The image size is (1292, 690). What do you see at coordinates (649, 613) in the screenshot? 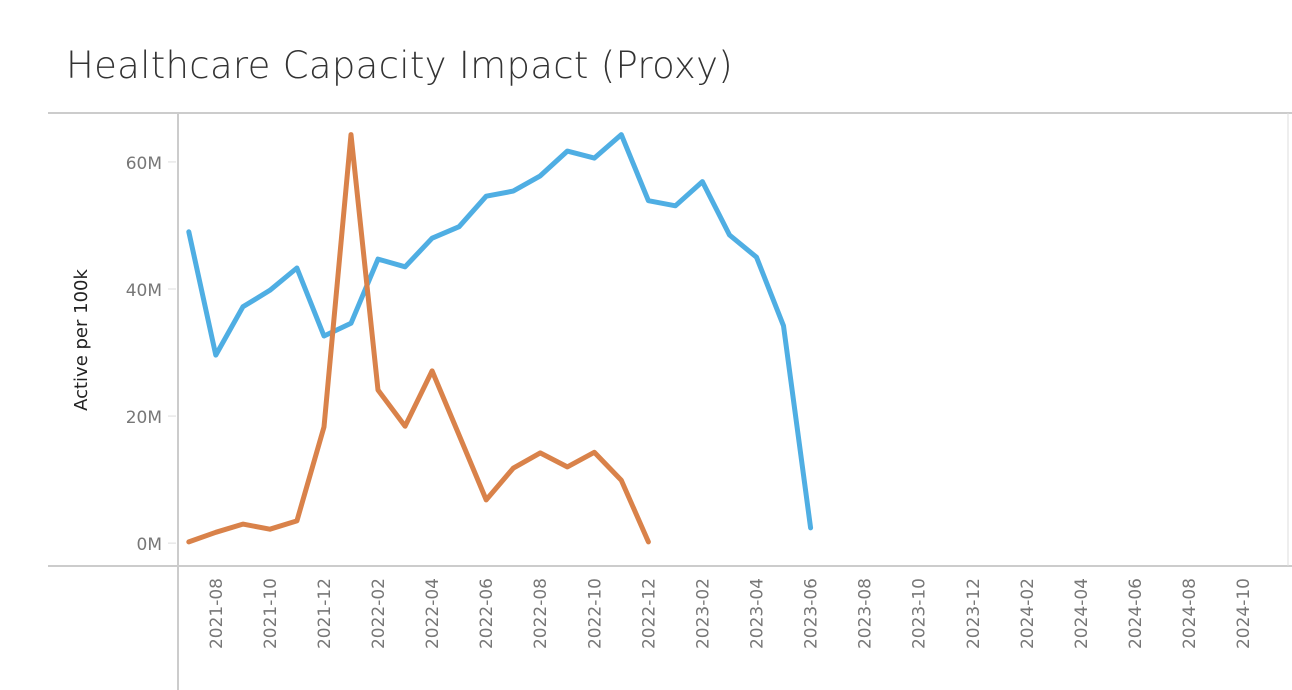
I see `x-tick-label: 2022-12` at bounding box center [649, 613].